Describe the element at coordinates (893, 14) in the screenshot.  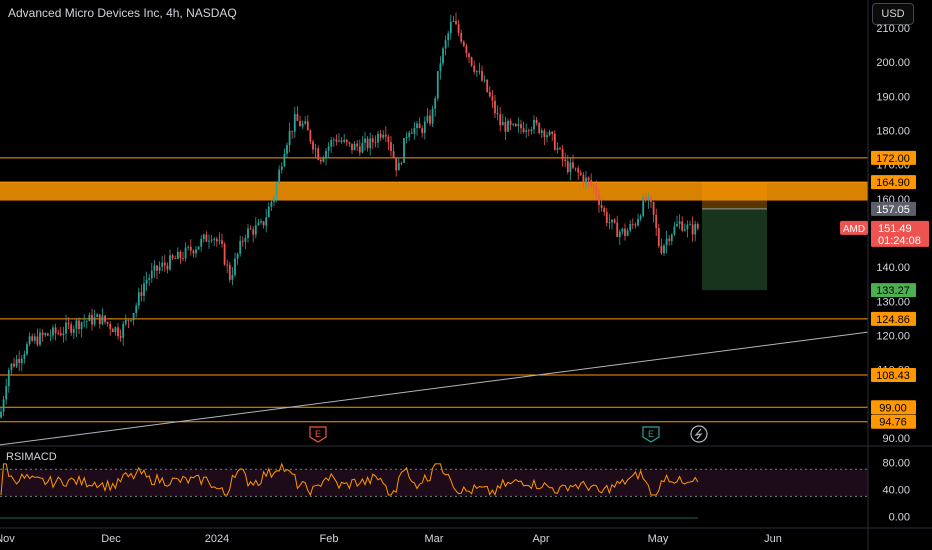
I see `currency-button: USD` at that location.